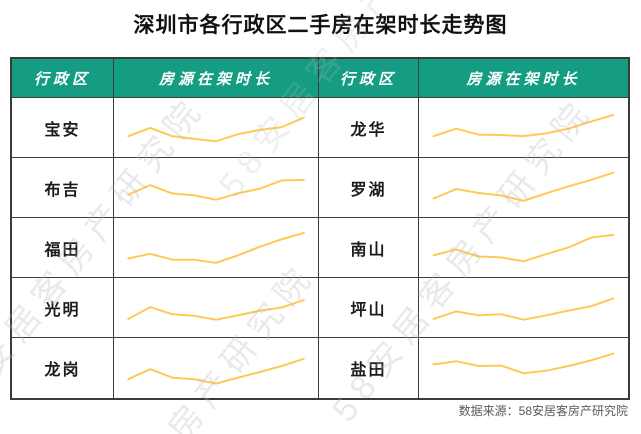 This screenshot has width=641, height=434. I want to click on column-header-duration-left: 房源在架时长, so click(216, 78).